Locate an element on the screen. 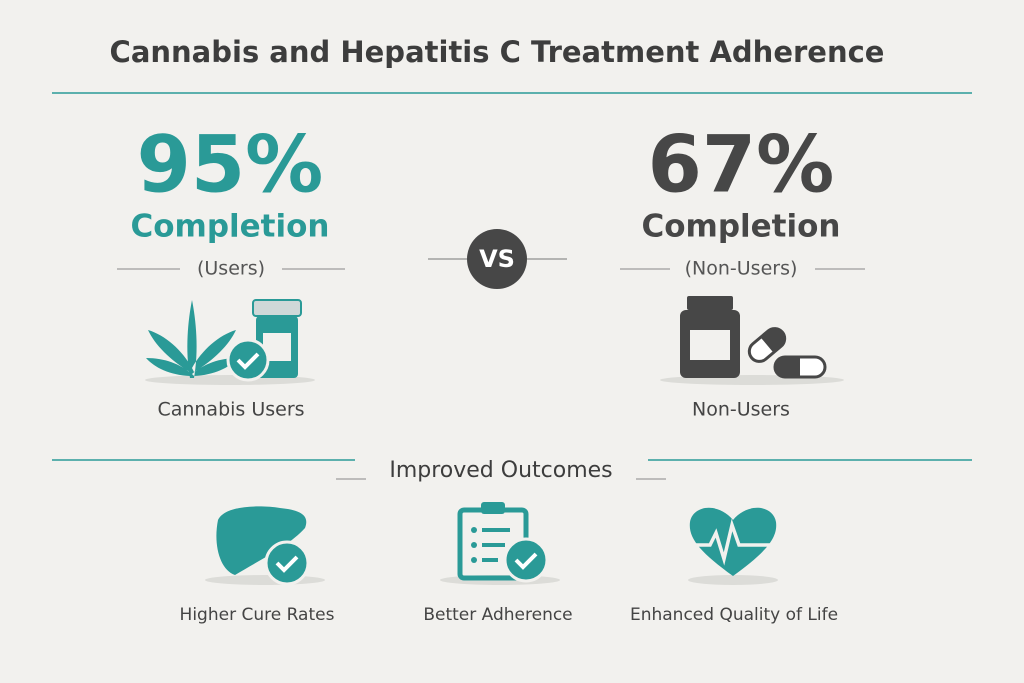 The width and height of the screenshot is (1024, 683). heart-icon is located at coordinates (738, 546).